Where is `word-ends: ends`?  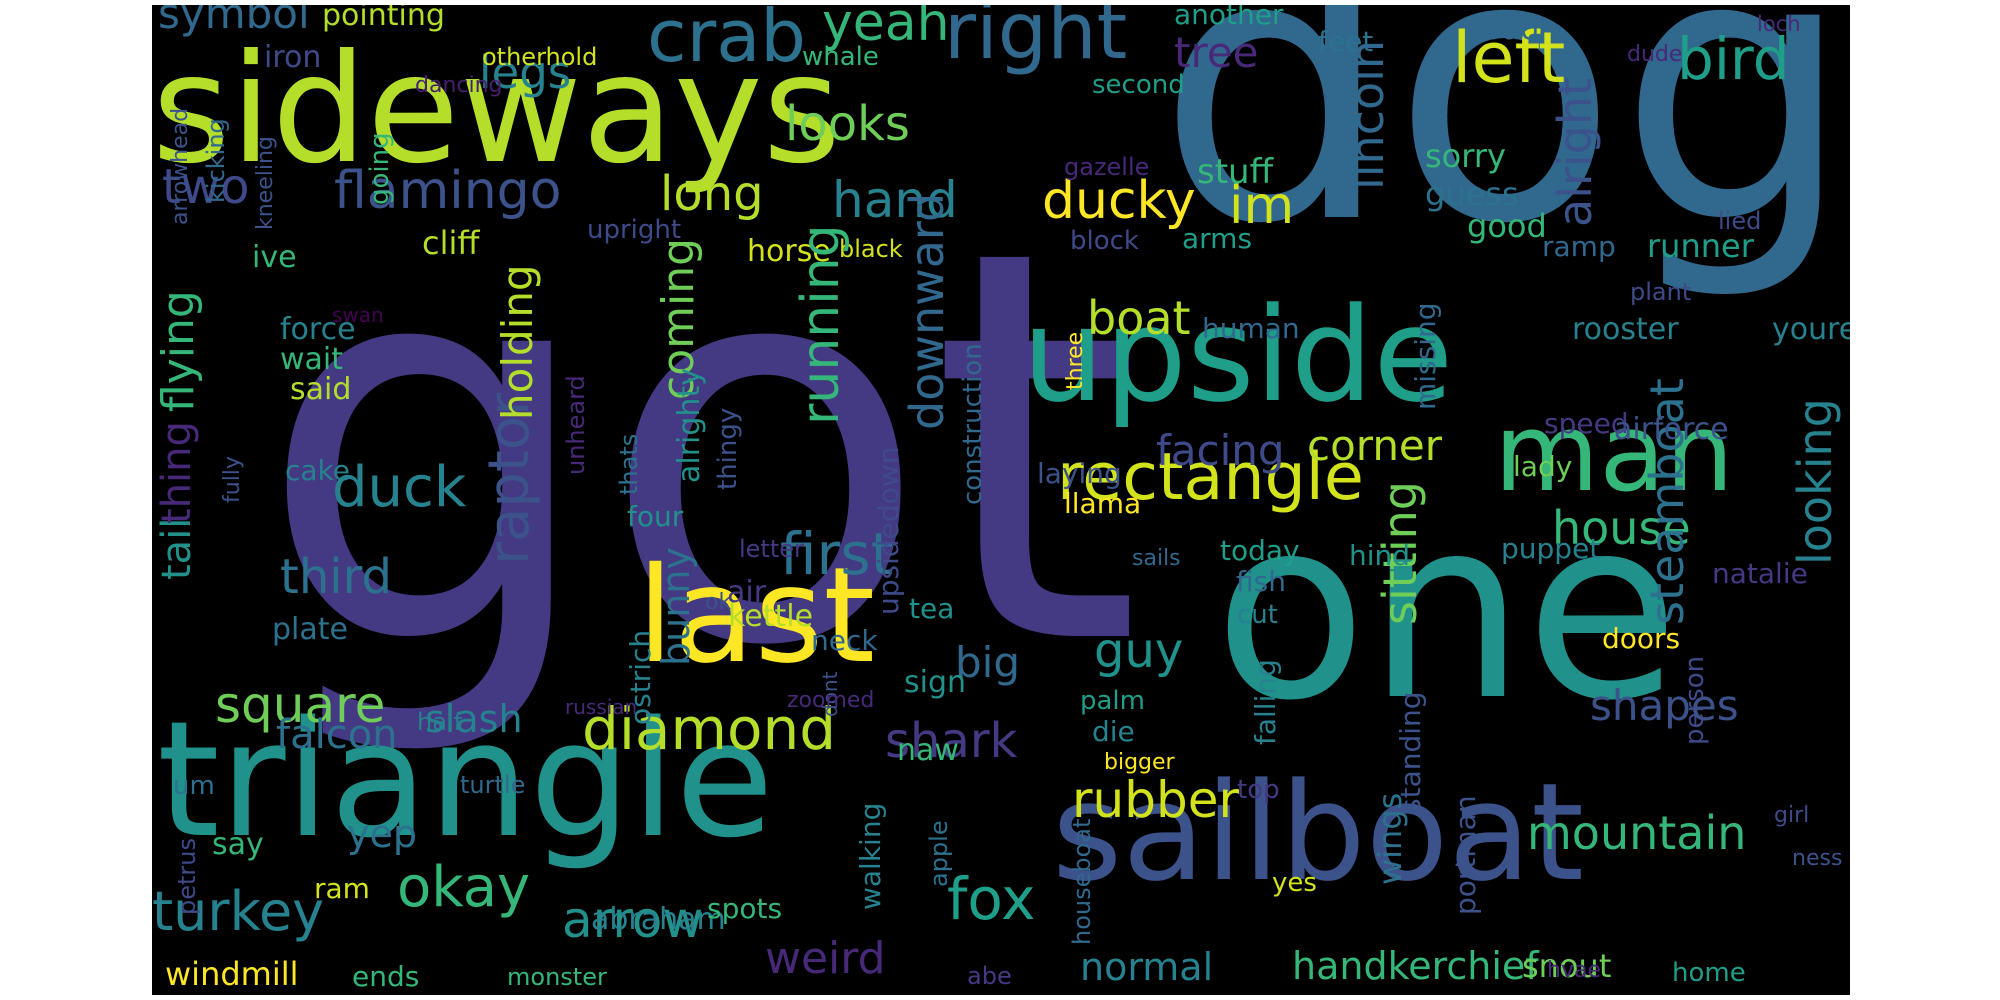 word-ends: ends is located at coordinates (386, 976).